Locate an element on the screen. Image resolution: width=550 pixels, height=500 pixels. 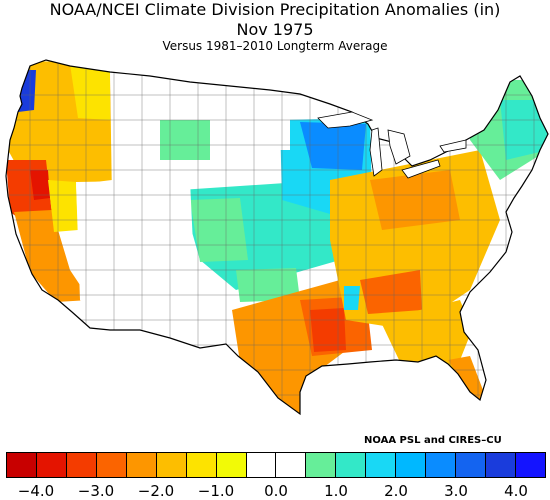
color-legend-ticks: −4.0 −3.0 −2.0 −1.0 0.0 1.0 2.0 3.0 4.0 is located at coordinates (275, 491).